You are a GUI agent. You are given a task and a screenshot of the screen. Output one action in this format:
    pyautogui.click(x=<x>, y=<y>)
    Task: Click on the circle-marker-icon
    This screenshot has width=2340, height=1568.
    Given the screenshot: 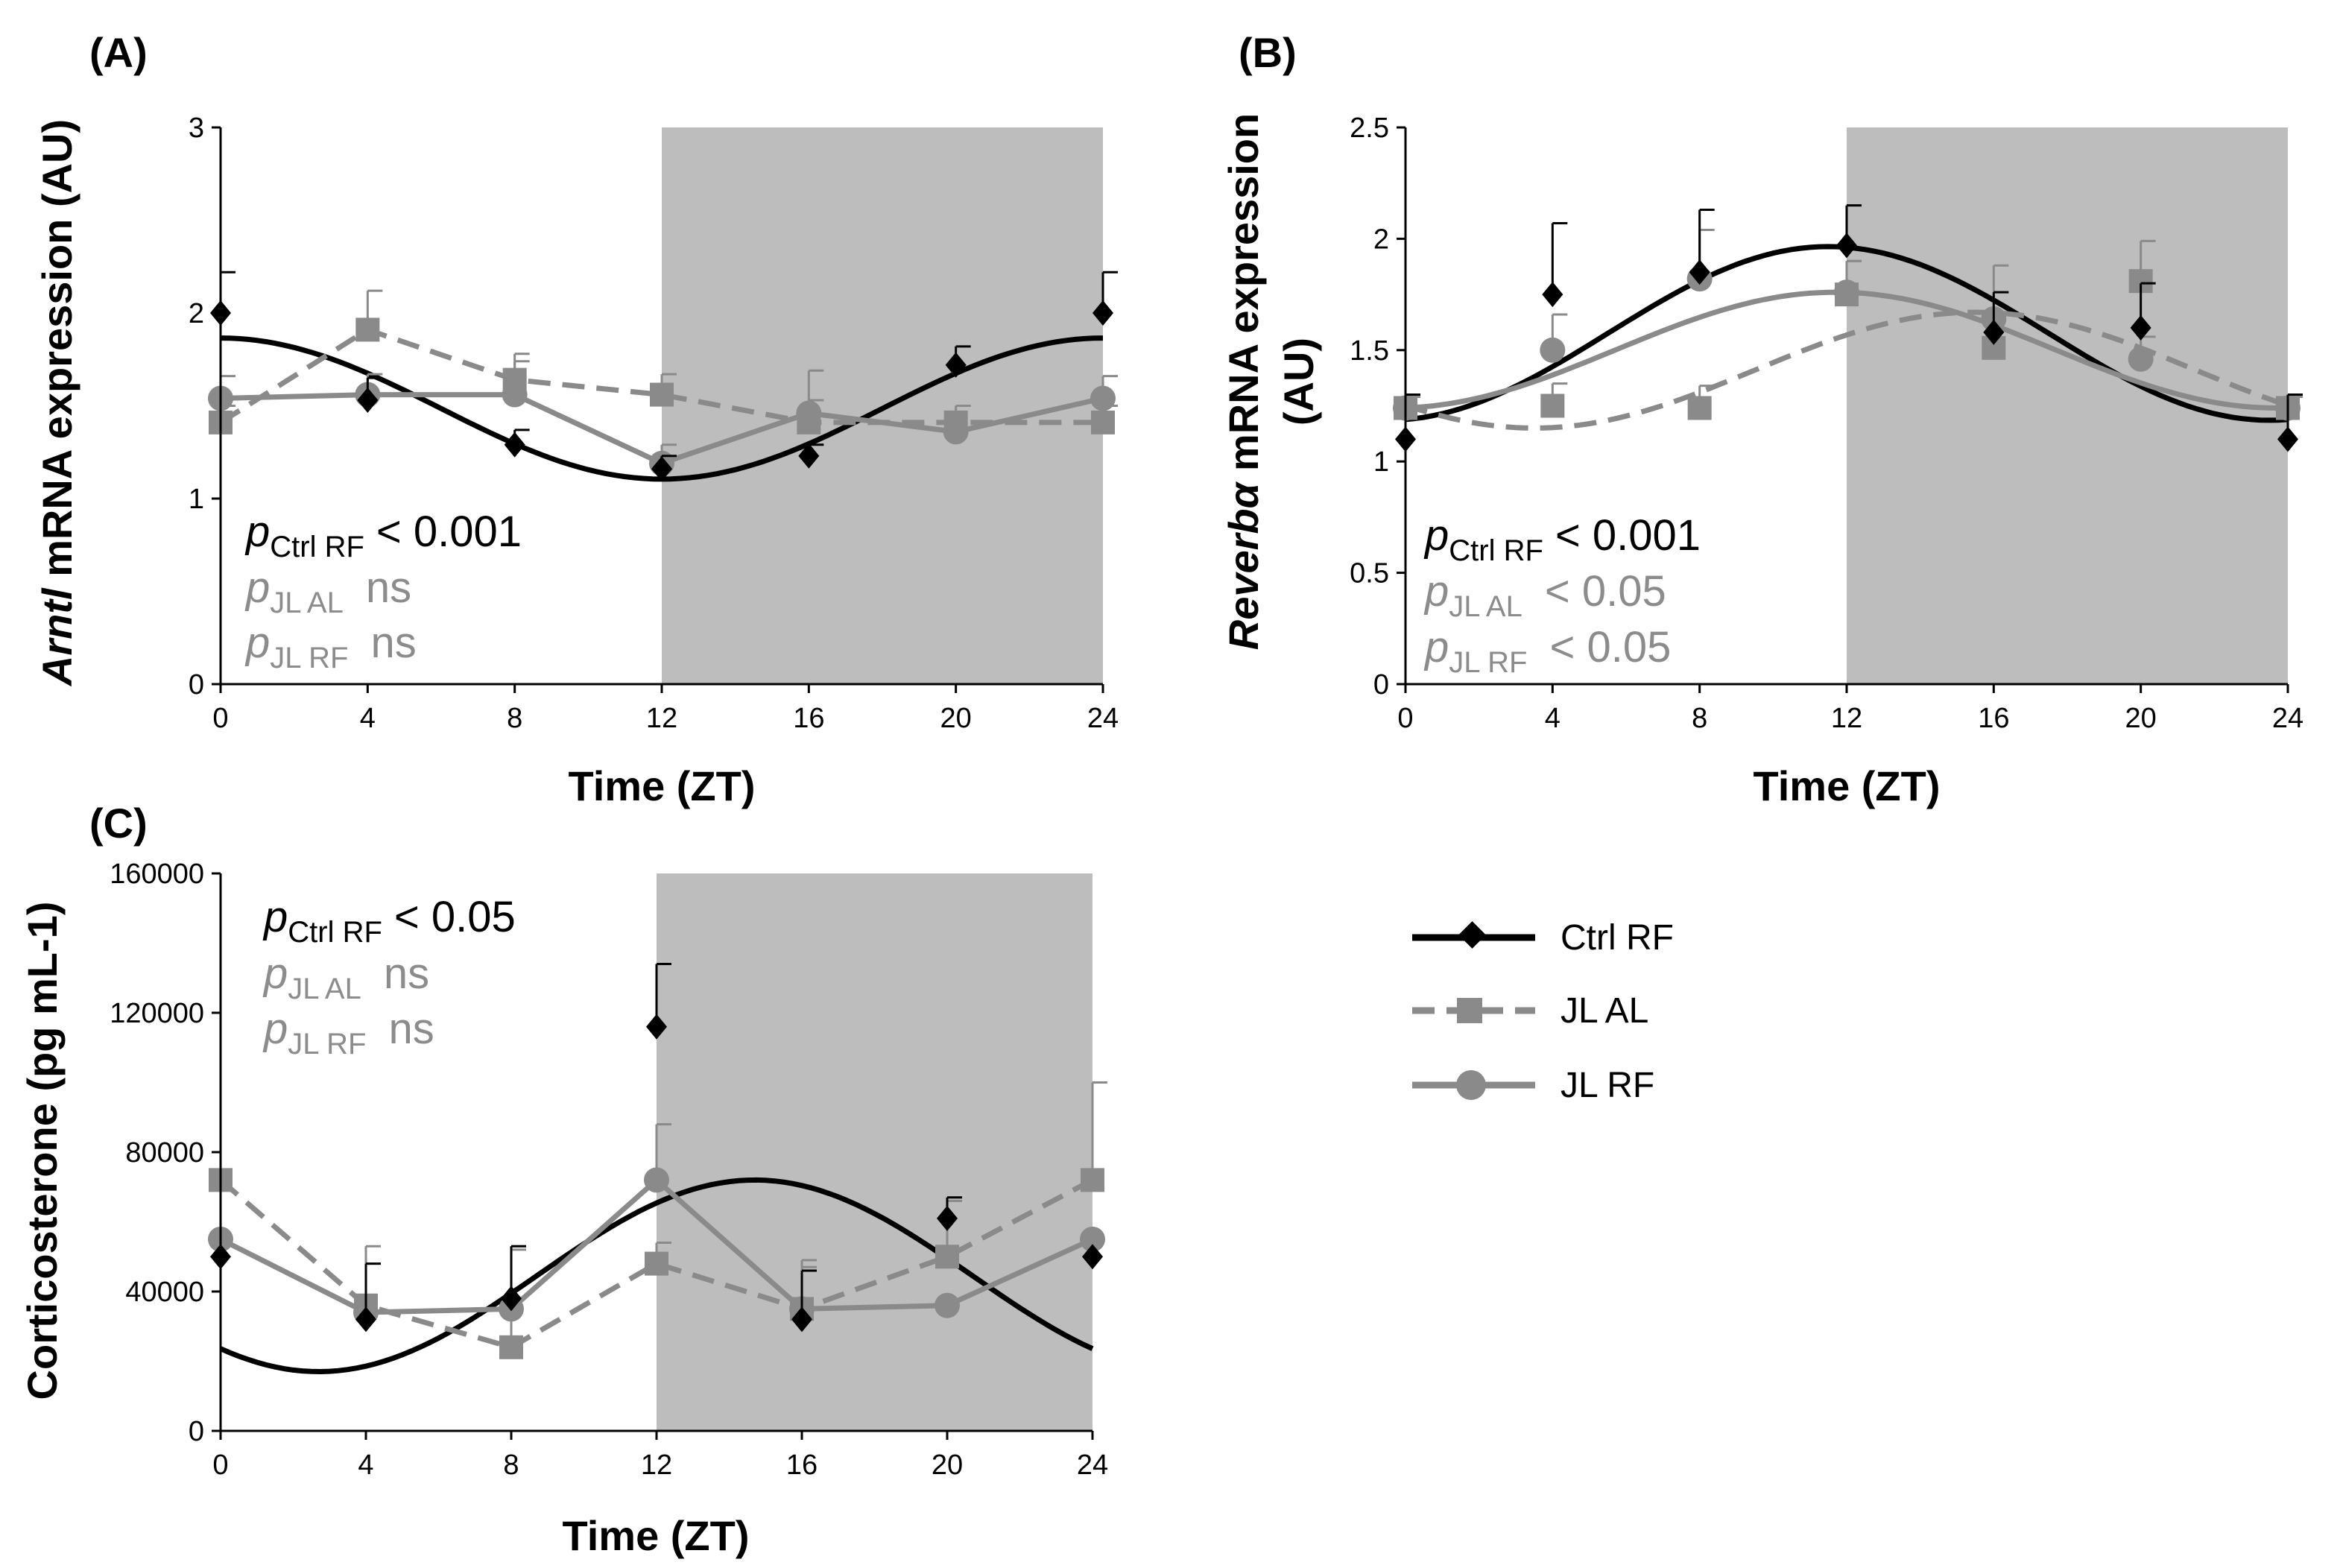 What is the action you would take?
    pyautogui.click(x=1471, y=1085)
    